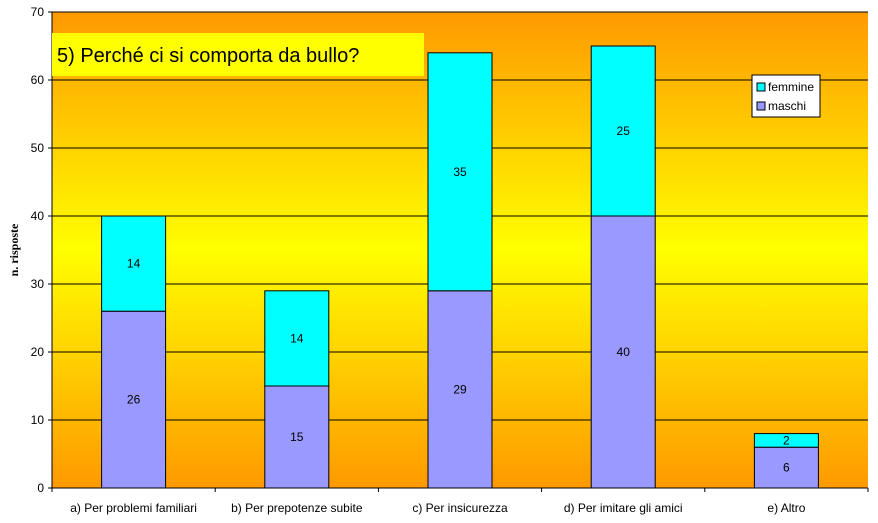 The height and width of the screenshot is (523, 878). I want to click on y-tick-label: 20, so click(38, 352).